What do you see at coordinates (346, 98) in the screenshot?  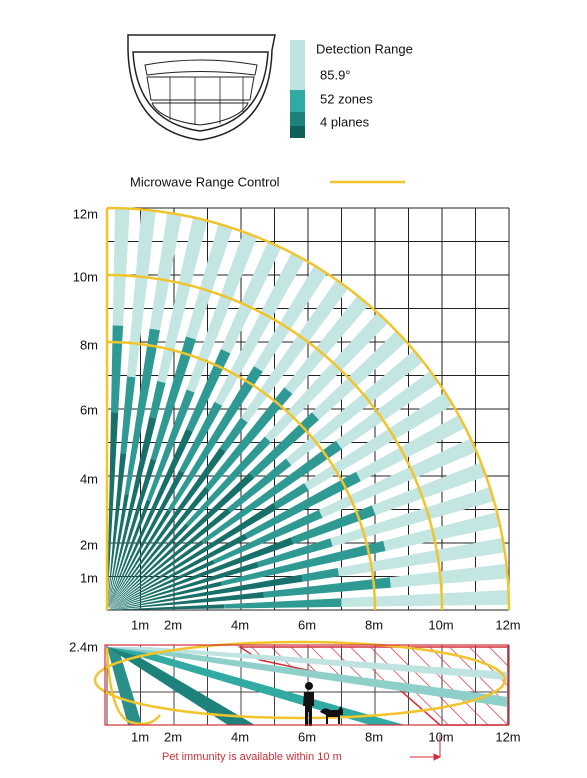 I see `legend-item: 52 zones` at bounding box center [346, 98].